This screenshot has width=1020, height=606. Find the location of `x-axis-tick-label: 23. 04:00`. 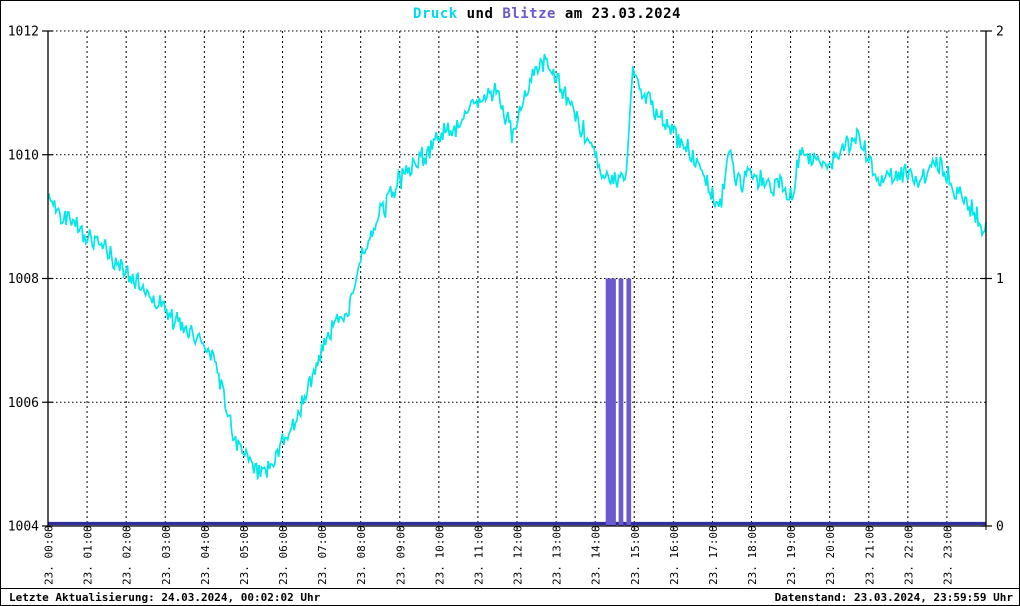

x-axis-tick-label: 23. 04:00 is located at coordinates (205, 555).